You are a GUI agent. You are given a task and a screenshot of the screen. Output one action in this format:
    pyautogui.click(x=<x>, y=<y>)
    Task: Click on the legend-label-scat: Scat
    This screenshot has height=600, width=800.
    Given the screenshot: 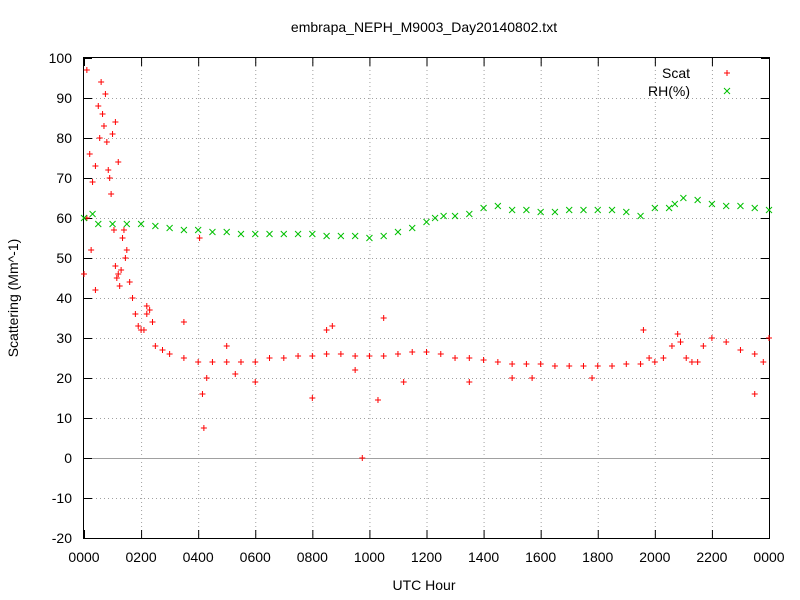 What is the action you would take?
    pyautogui.click(x=676, y=73)
    